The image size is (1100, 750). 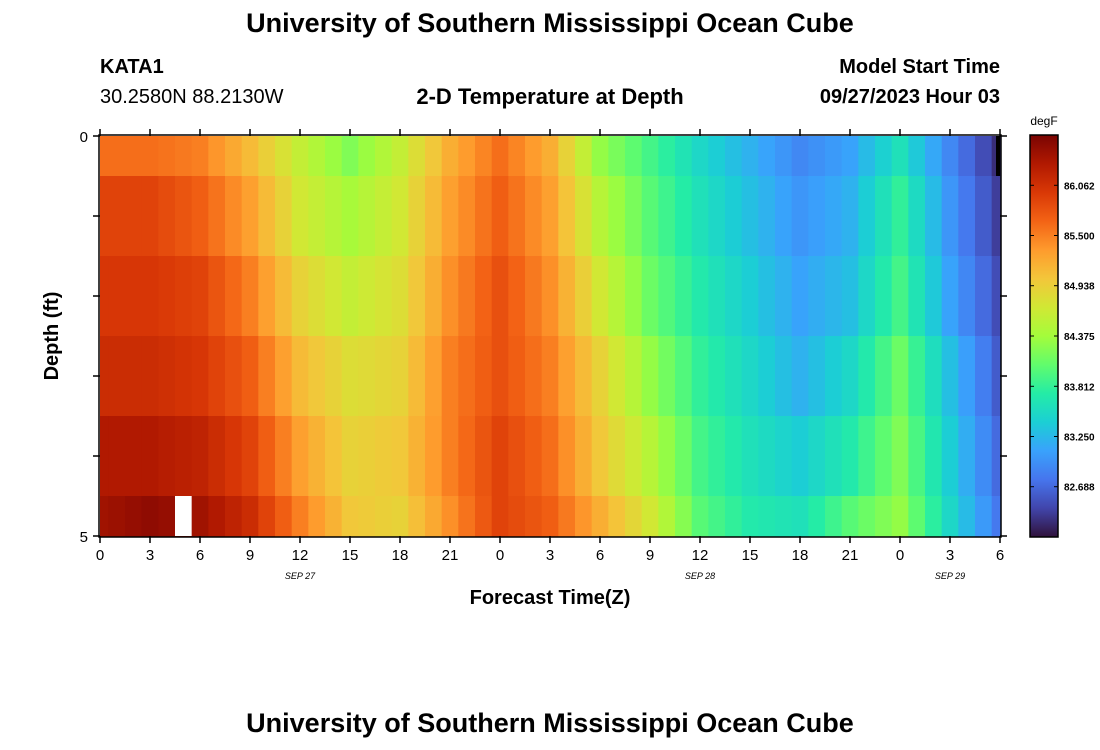 I want to click on x-tick-label: 21, so click(x=850, y=555).